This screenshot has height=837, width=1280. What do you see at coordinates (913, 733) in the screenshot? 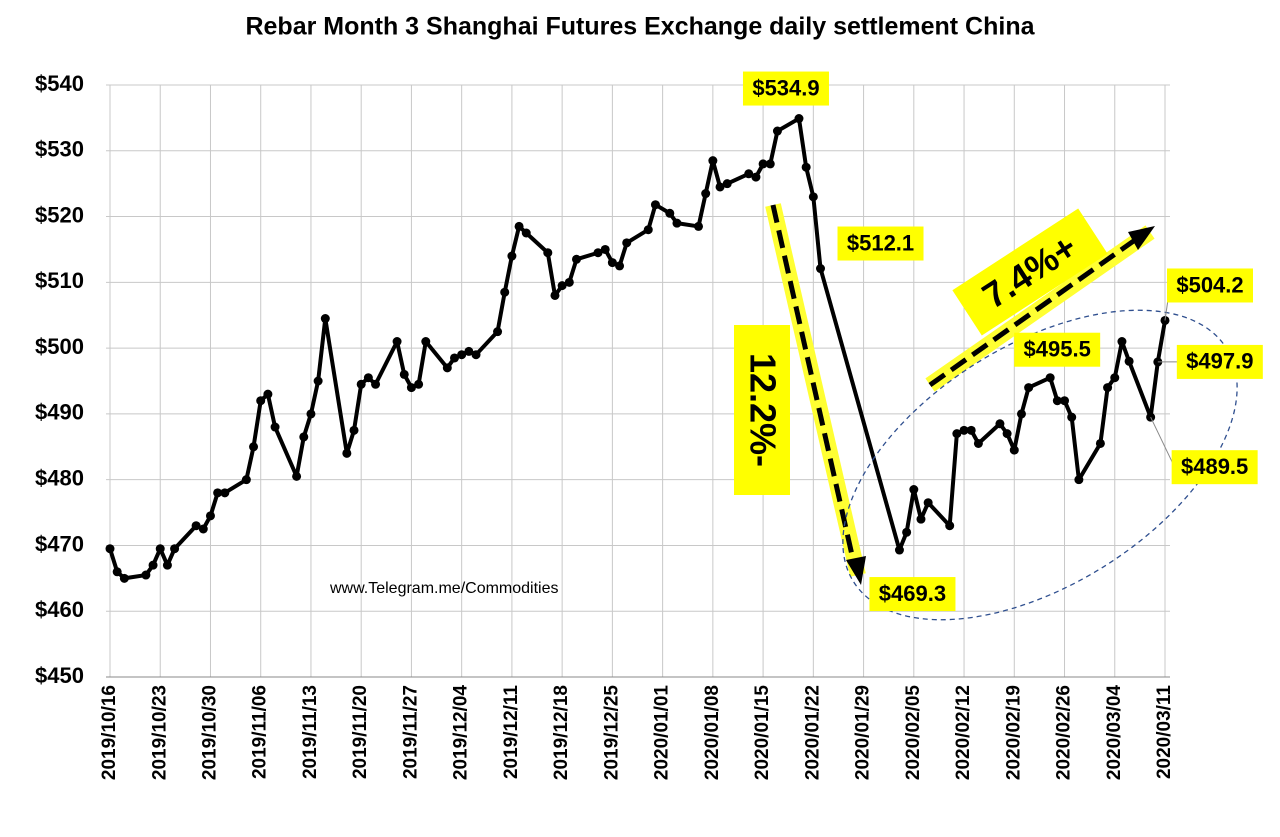
I see `x-tick-label: 2020/02/05` at bounding box center [913, 733].